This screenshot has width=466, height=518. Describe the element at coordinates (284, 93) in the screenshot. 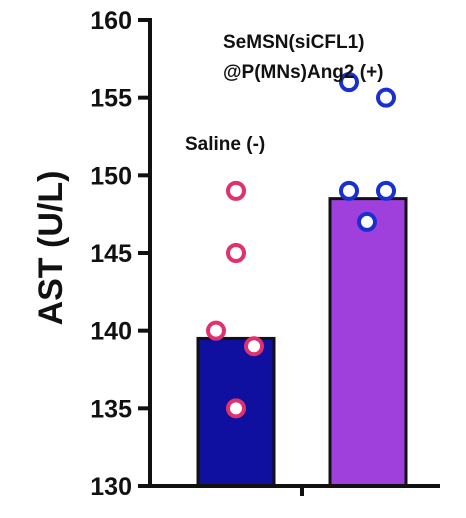

I see `group-labels: Saline (-) SeMSN(siCFL1) @P(MNs)Ang2 (+)` at that location.